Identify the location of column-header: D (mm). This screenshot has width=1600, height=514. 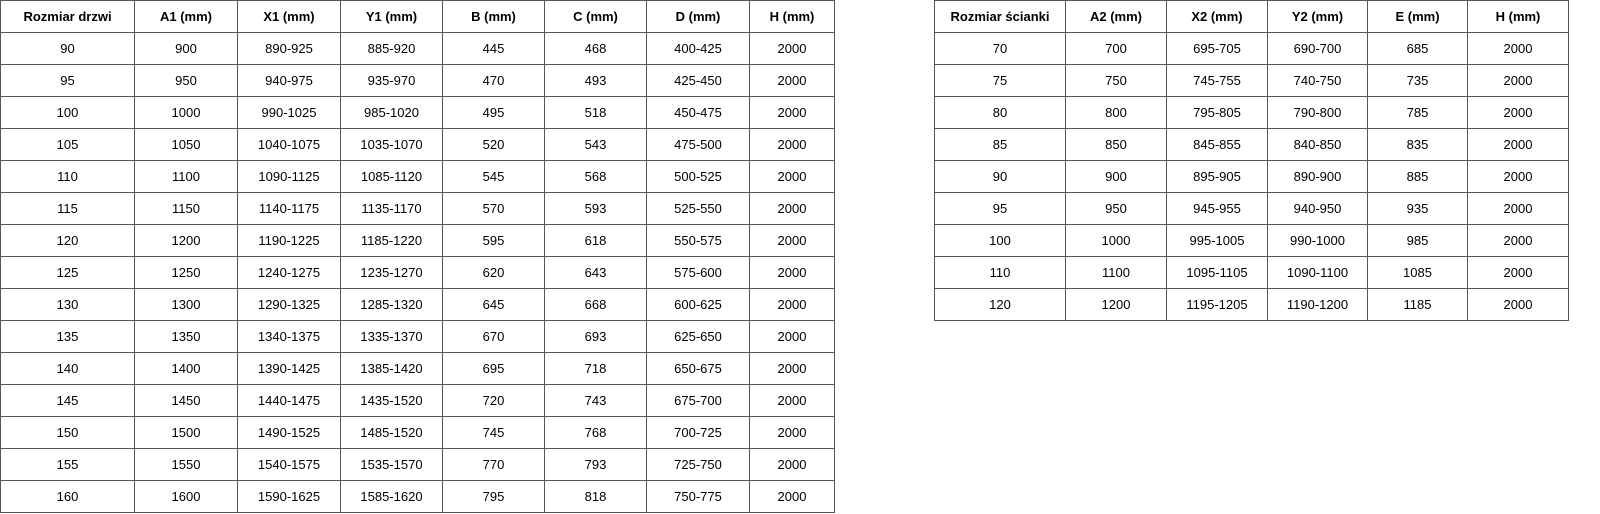
(698, 16).